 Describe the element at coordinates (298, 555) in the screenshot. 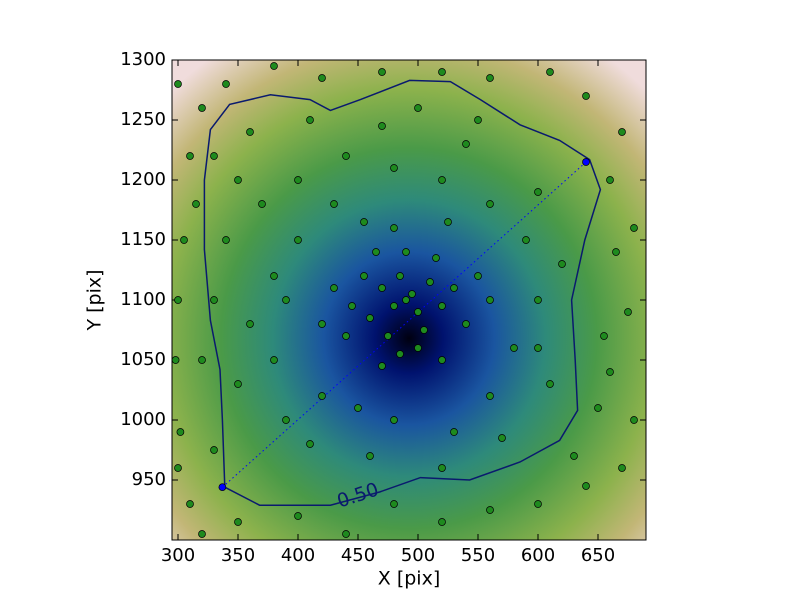

I see `x-tick-label: 400` at that location.